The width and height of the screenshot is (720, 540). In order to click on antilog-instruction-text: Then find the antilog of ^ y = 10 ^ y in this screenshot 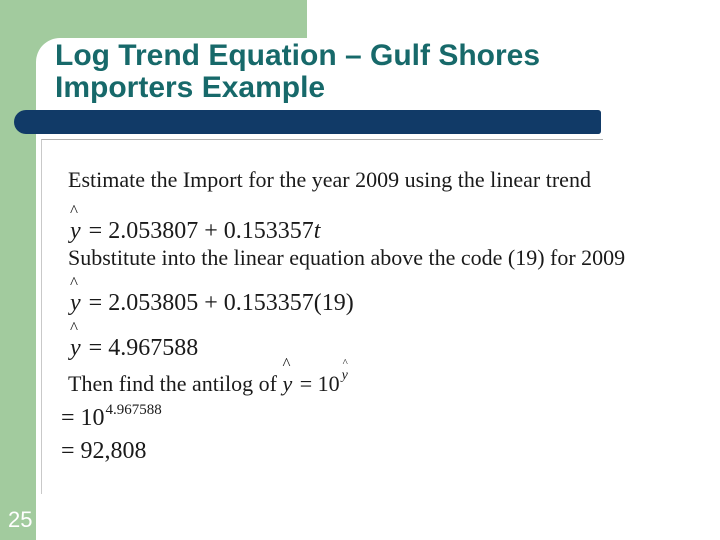, I will do `click(208, 376)`.